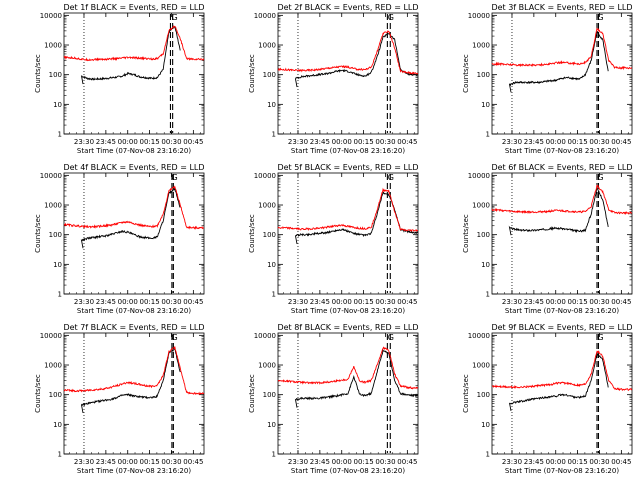 This screenshot has height=480, width=640. What do you see at coordinates (133, 7) in the screenshot?
I see `panel-title: Det 1f BLACK = Events, RED = LLD` at bounding box center [133, 7].